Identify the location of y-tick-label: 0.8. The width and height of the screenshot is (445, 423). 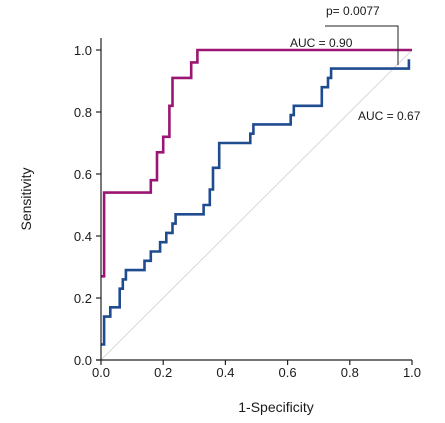
(83, 112).